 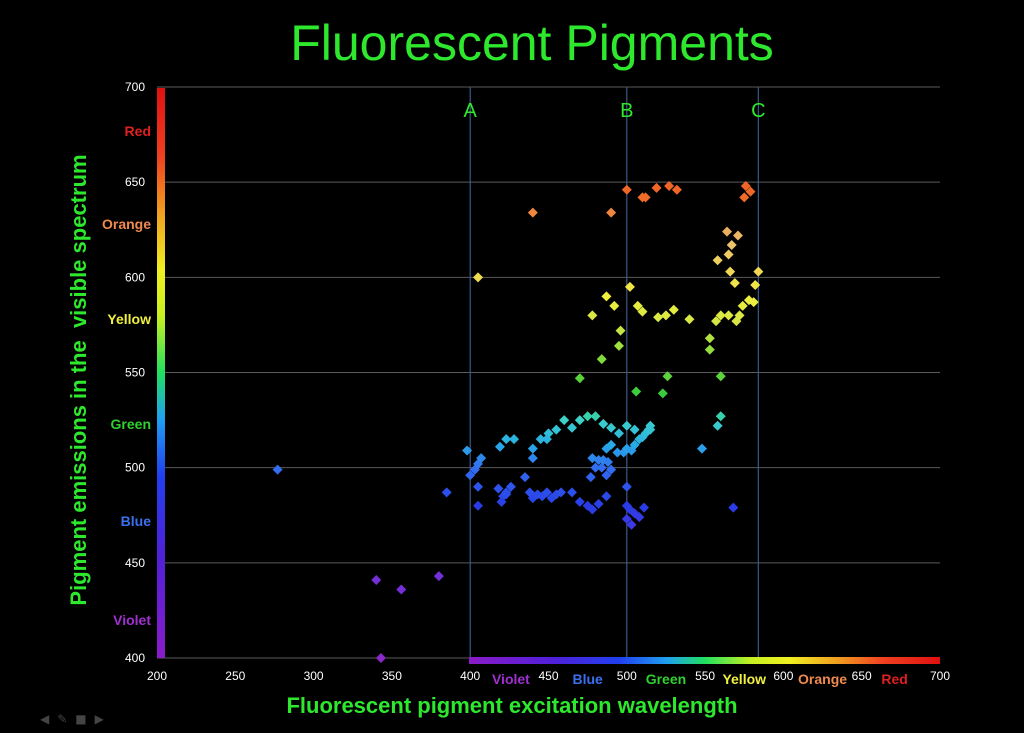 What do you see at coordinates (235, 676) in the screenshot?
I see `x-tick-label: 250` at bounding box center [235, 676].